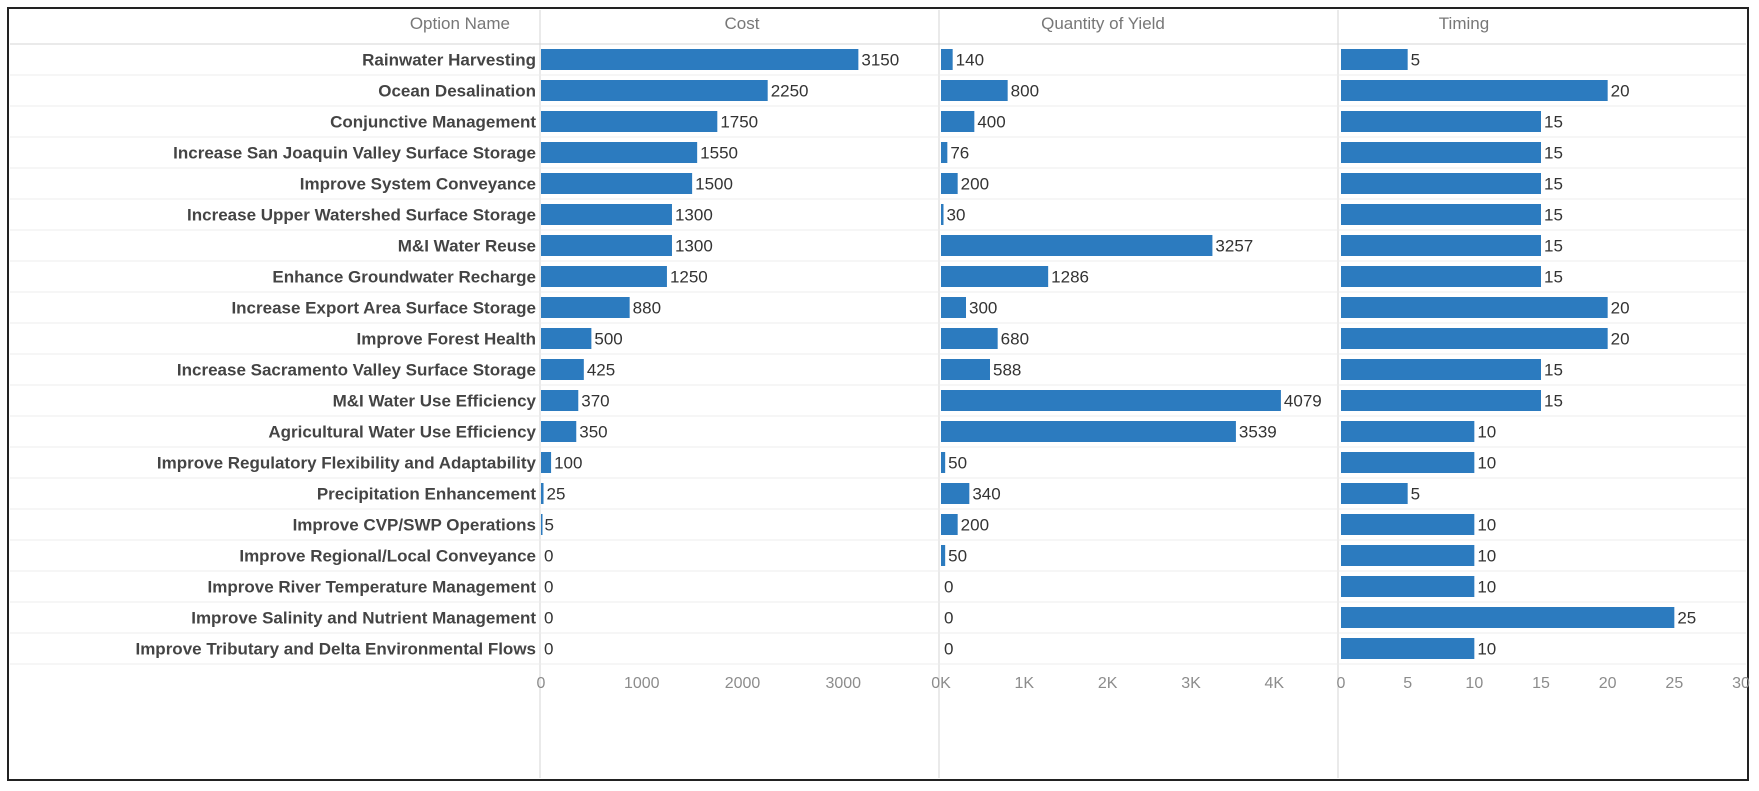 Image resolution: width=1759 pixels, height=791 pixels. I want to click on category-label: Ocean Desalination, so click(457, 91).